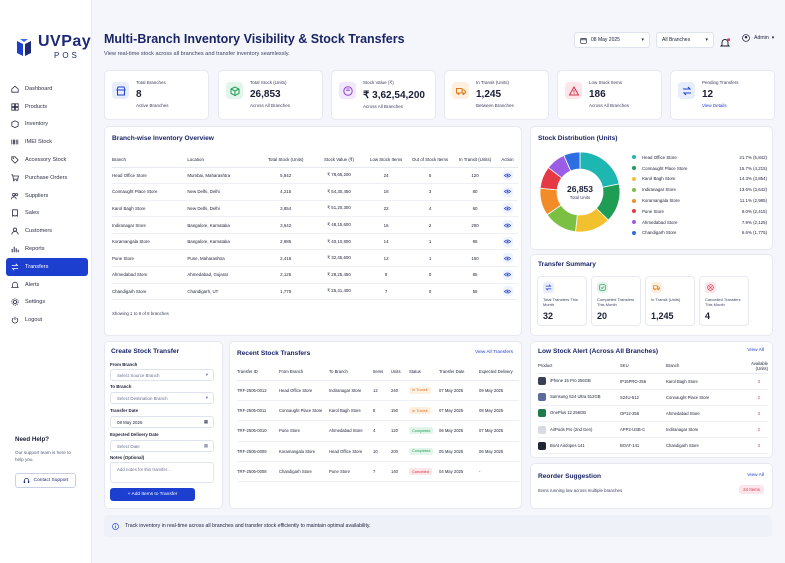  Describe the element at coordinates (616, 301) in the screenshot. I see `transfer-summary-tile: Completed Transfers This Month 20` at that location.